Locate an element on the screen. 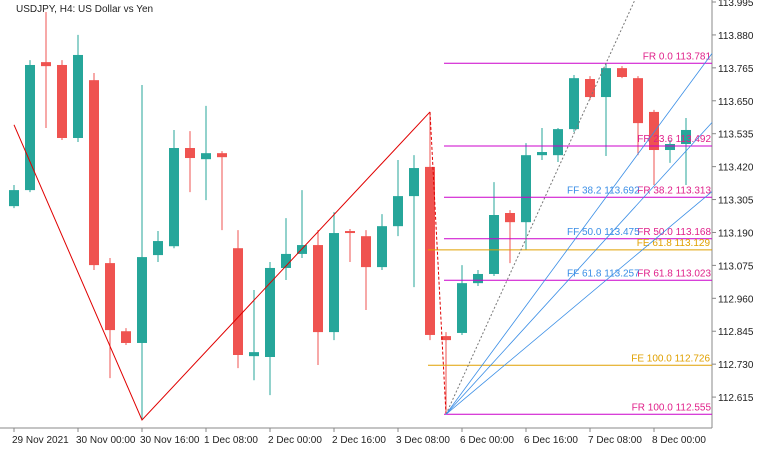  chart-title: USDJPY, H4: US Dollar vs Yen is located at coordinates (84, 9).